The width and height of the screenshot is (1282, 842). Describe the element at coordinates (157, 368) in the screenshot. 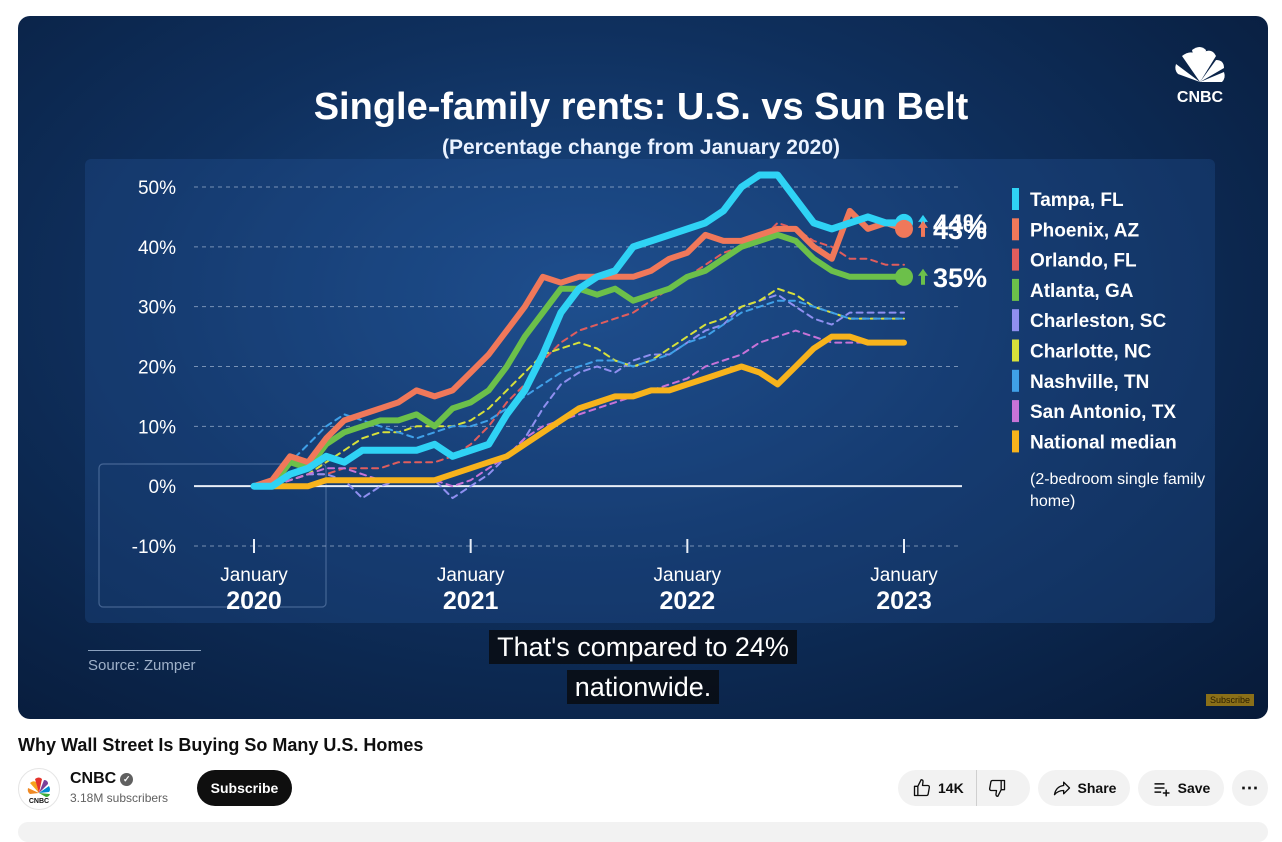

I see `y-tick-label: 20%` at that location.